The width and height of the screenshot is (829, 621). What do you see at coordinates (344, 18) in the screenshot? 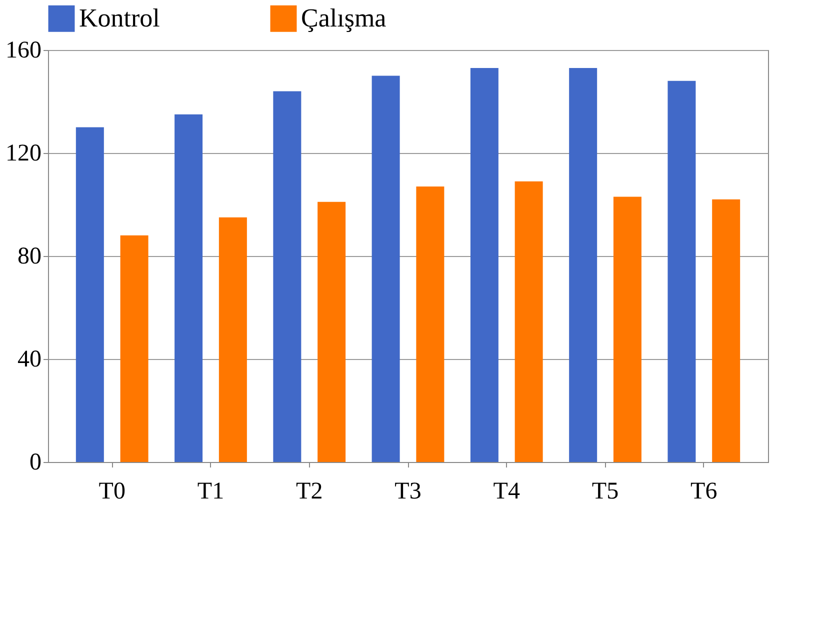
I see `legend-label: Çalışma` at bounding box center [344, 18].